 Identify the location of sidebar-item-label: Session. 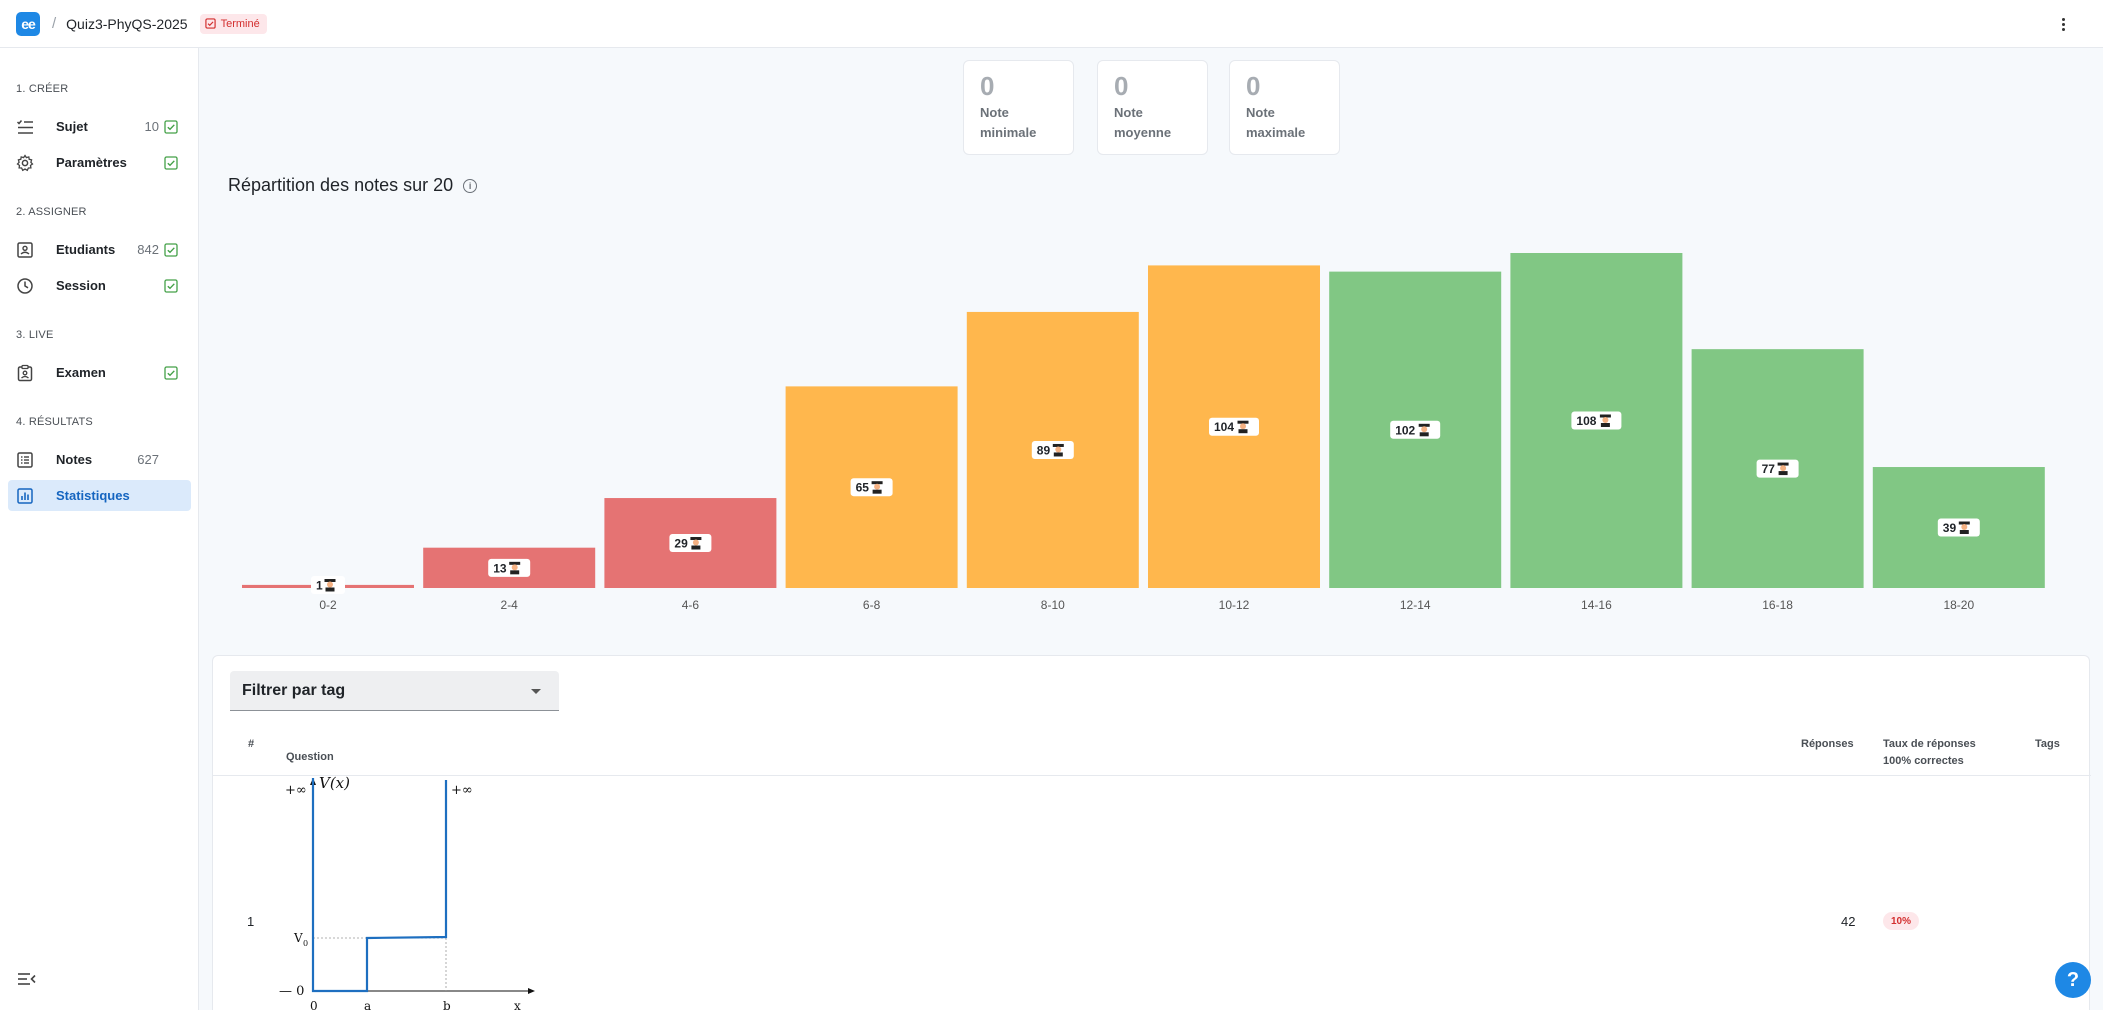
(81, 285).